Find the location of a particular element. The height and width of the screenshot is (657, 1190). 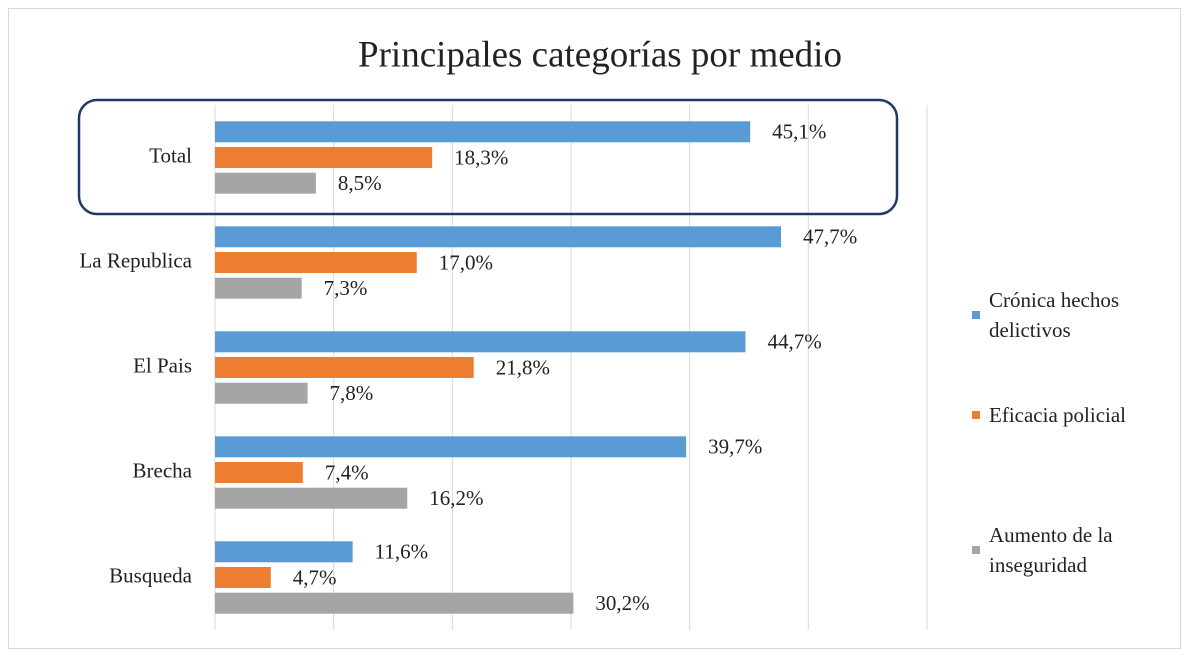

data-label: 18,3% is located at coordinates (481, 157).